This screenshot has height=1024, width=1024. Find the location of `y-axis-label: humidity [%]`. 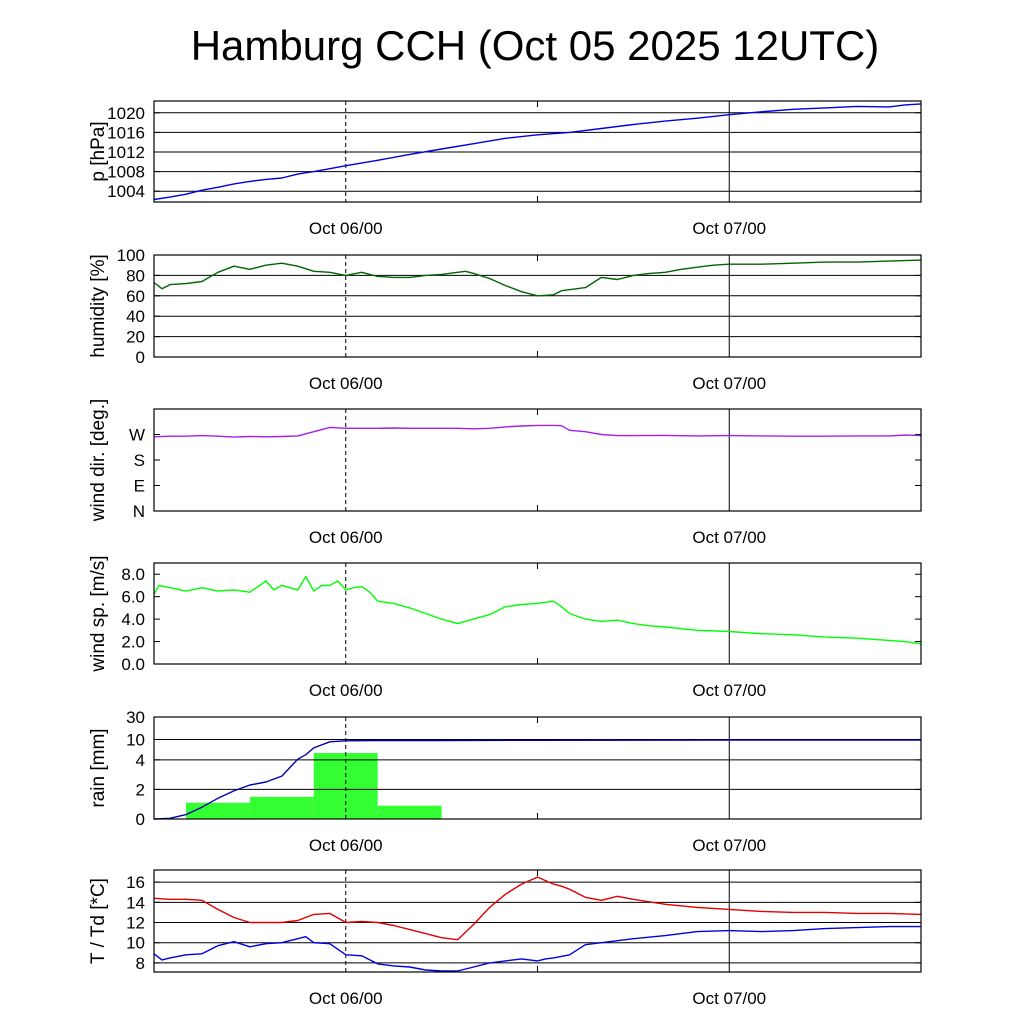

y-axis-label: humidity [%] is located at coordinates (98, 305).